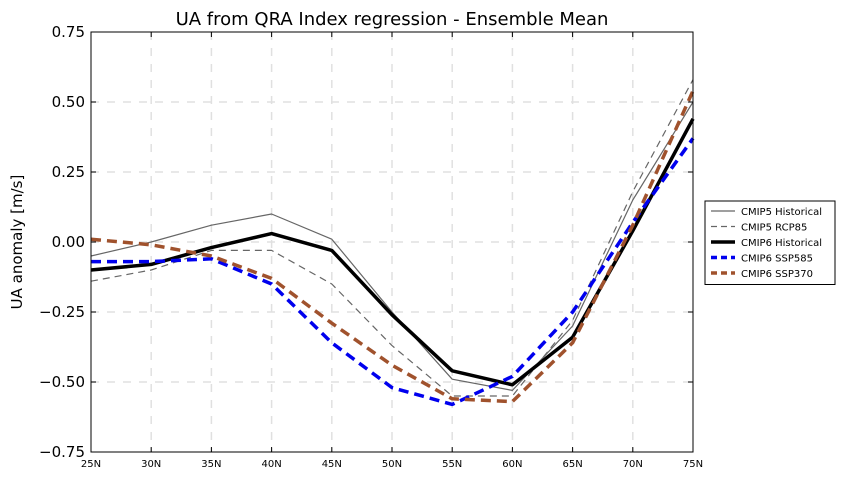  Describe the element at coordinates (271, 464) in the screenshot. I see `x-tick-label: 40N` at that location.